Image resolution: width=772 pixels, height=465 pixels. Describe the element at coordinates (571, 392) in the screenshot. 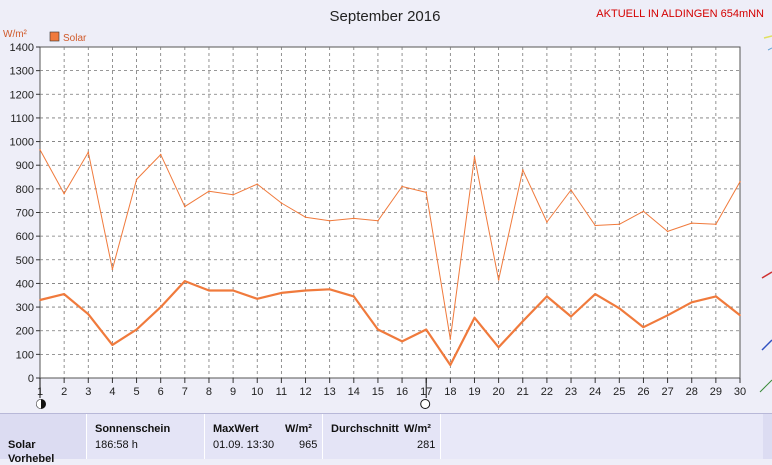

I see `x-tick-label: 23` at that location.